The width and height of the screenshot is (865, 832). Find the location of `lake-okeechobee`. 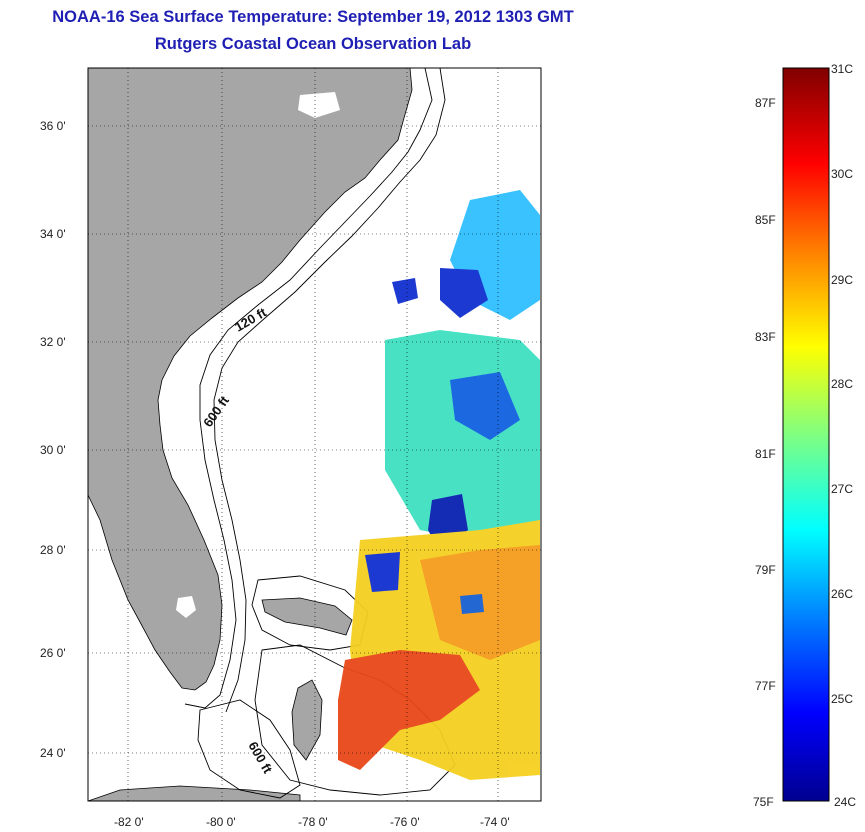

lake-okeechobee is located at coordinates (186, 607).